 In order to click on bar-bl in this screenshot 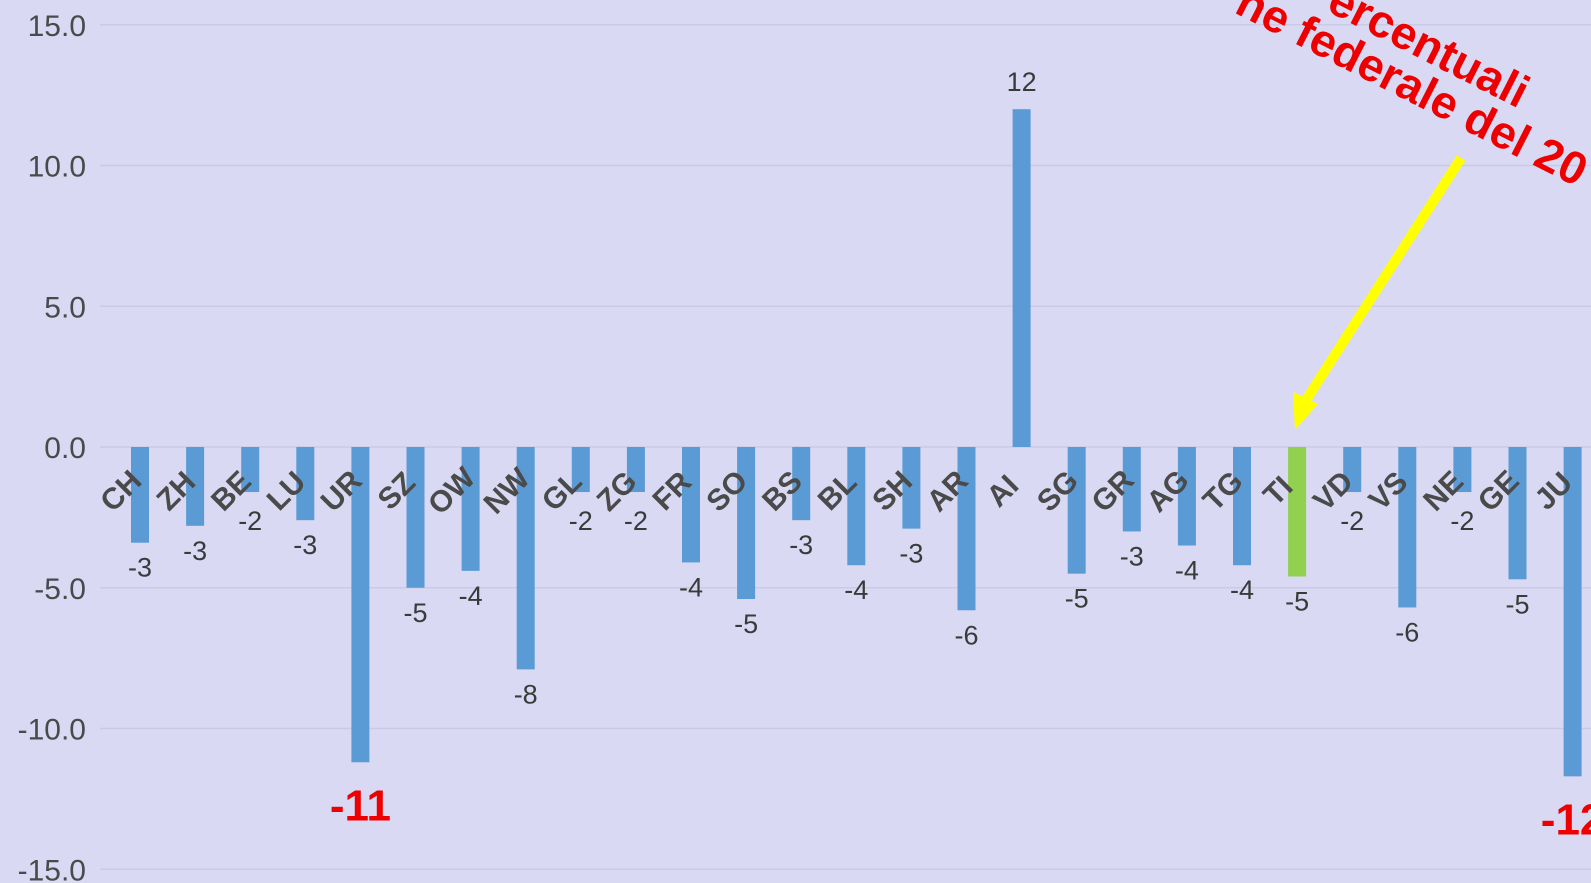, I will do `click(856, 506)`.